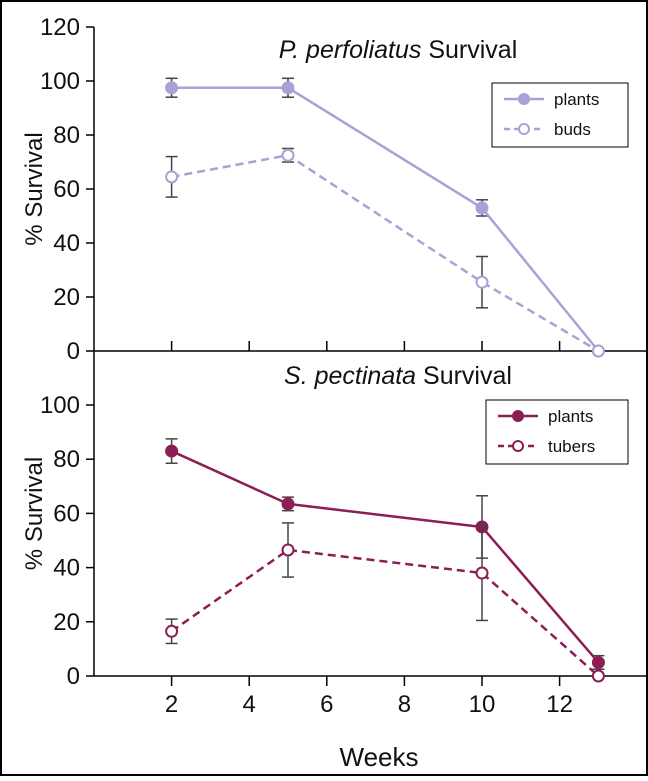 The height and width of the screenshot is (781, 648). What do you see at coordinates (249, 704) in the screenshot?
I see `x-tick-label: 4` at bounding box center [249, 704].